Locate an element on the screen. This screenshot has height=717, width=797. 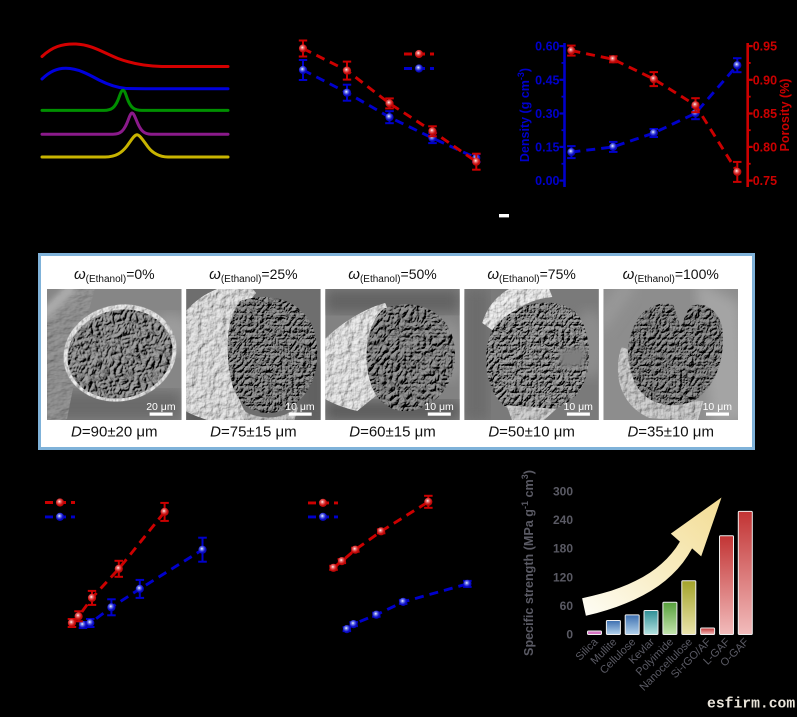
svg-text: D=90±20 μm is located at coordinates (114, 432).